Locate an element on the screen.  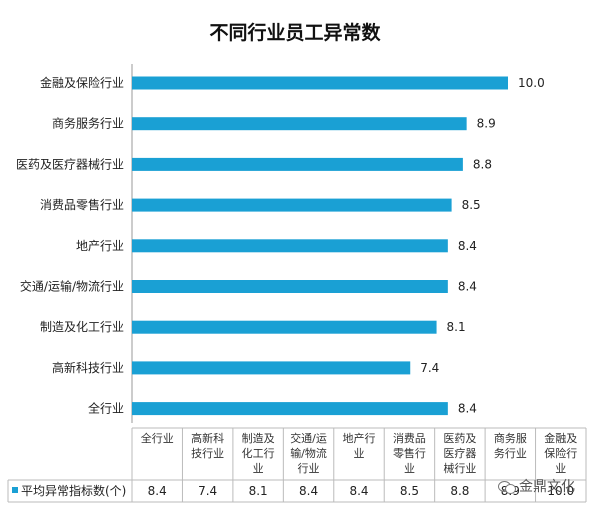
table-header-text: 零售行 is located at coordinates (409, 453).